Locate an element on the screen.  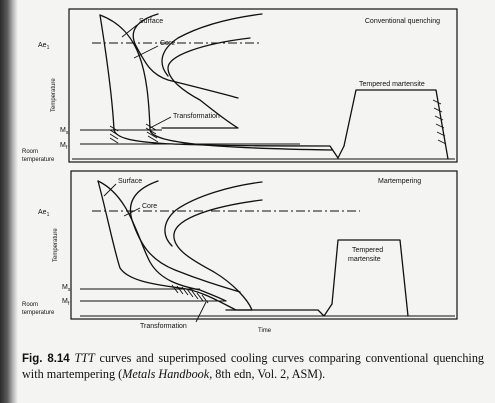
bottom-transformation-hatch is located at coordinates (190, 294).